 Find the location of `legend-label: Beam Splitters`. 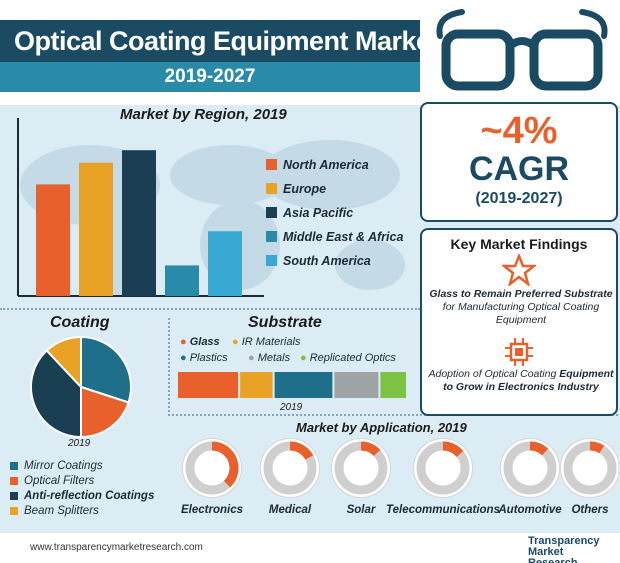

legend-label: Beam Splitters is located at coordinates (61, 511).